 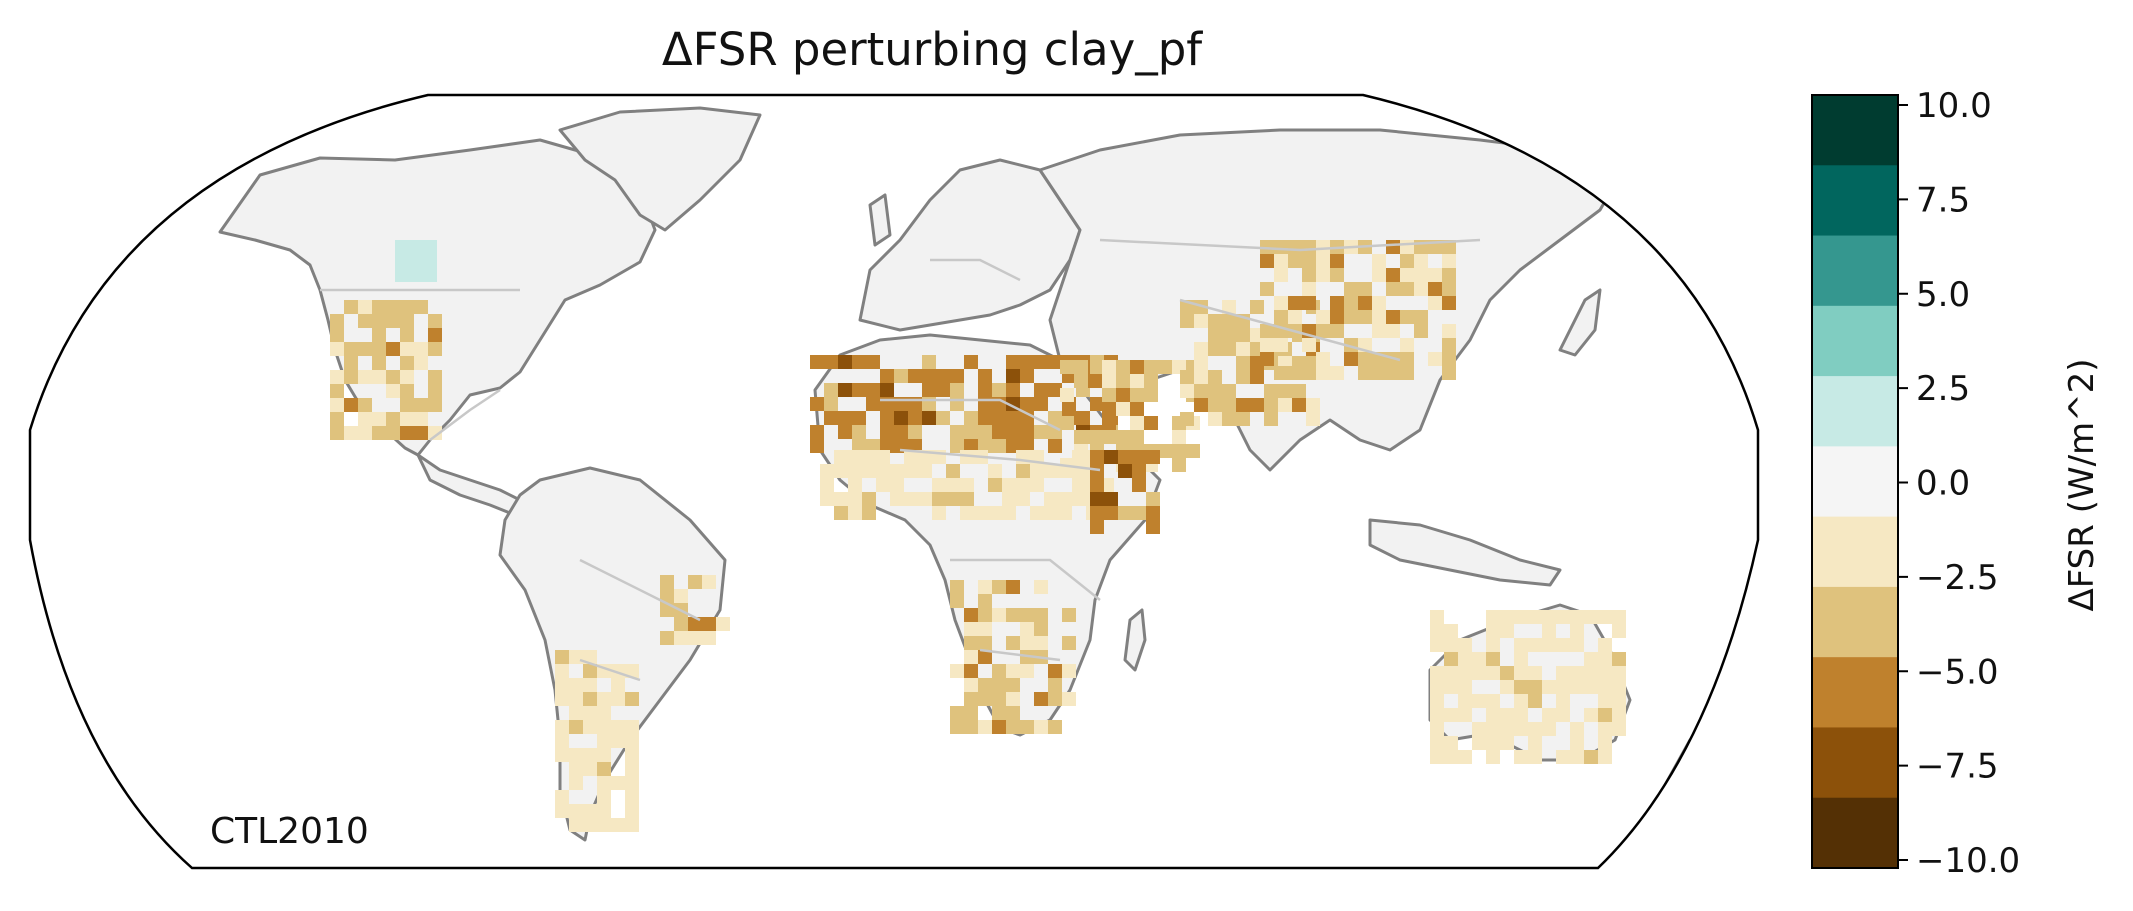 I want to click on colorbar-band, so click(x=1855, y=411).